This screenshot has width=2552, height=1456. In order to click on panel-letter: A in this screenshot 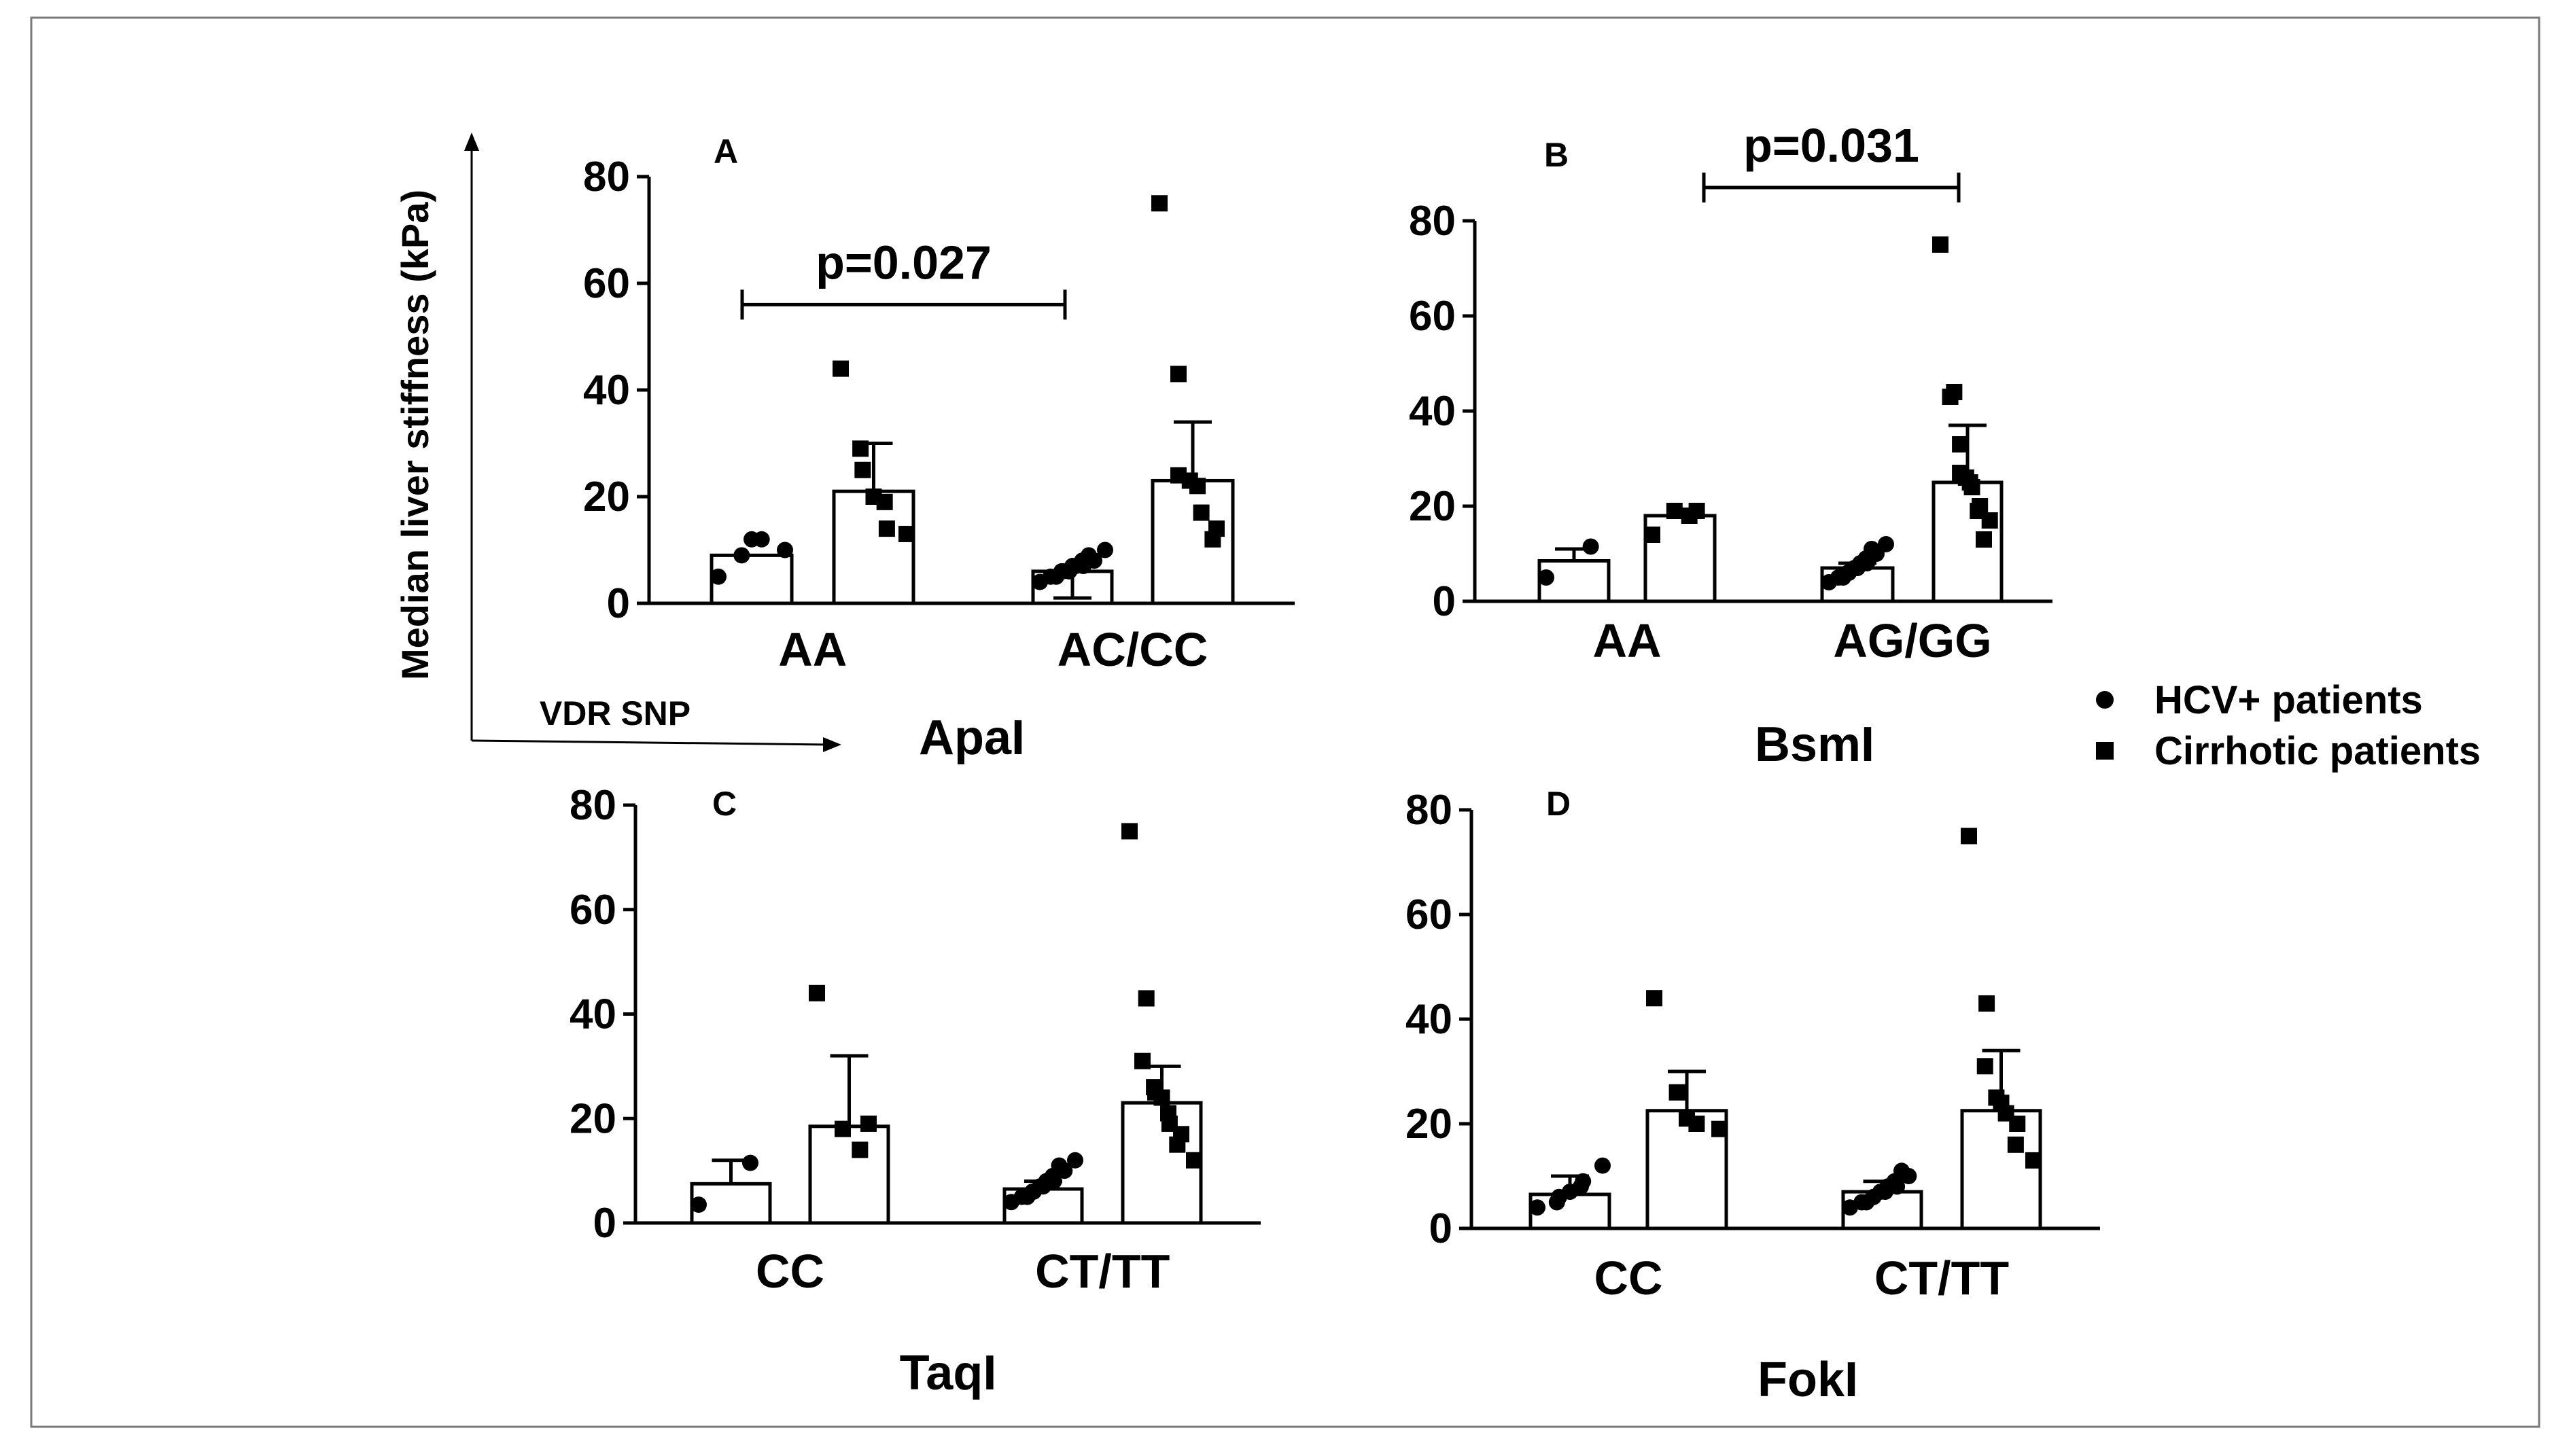, I will do `click(726, 151)`.